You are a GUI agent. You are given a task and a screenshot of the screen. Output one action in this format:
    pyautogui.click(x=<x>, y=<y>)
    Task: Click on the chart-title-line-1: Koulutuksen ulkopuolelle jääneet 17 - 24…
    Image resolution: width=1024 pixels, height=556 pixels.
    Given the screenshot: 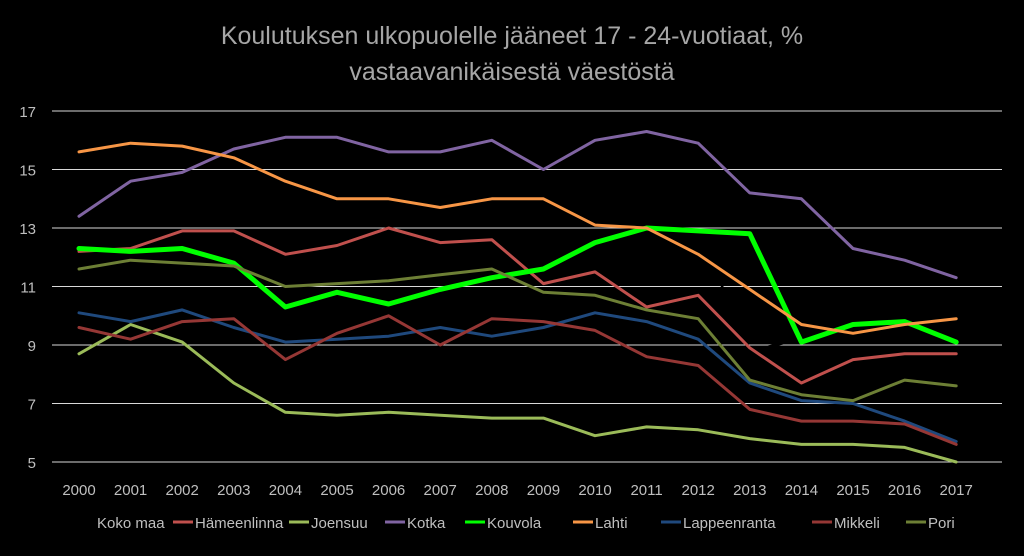 What is the action you would take?
    pyautogui.click(x=512, y=36)
    